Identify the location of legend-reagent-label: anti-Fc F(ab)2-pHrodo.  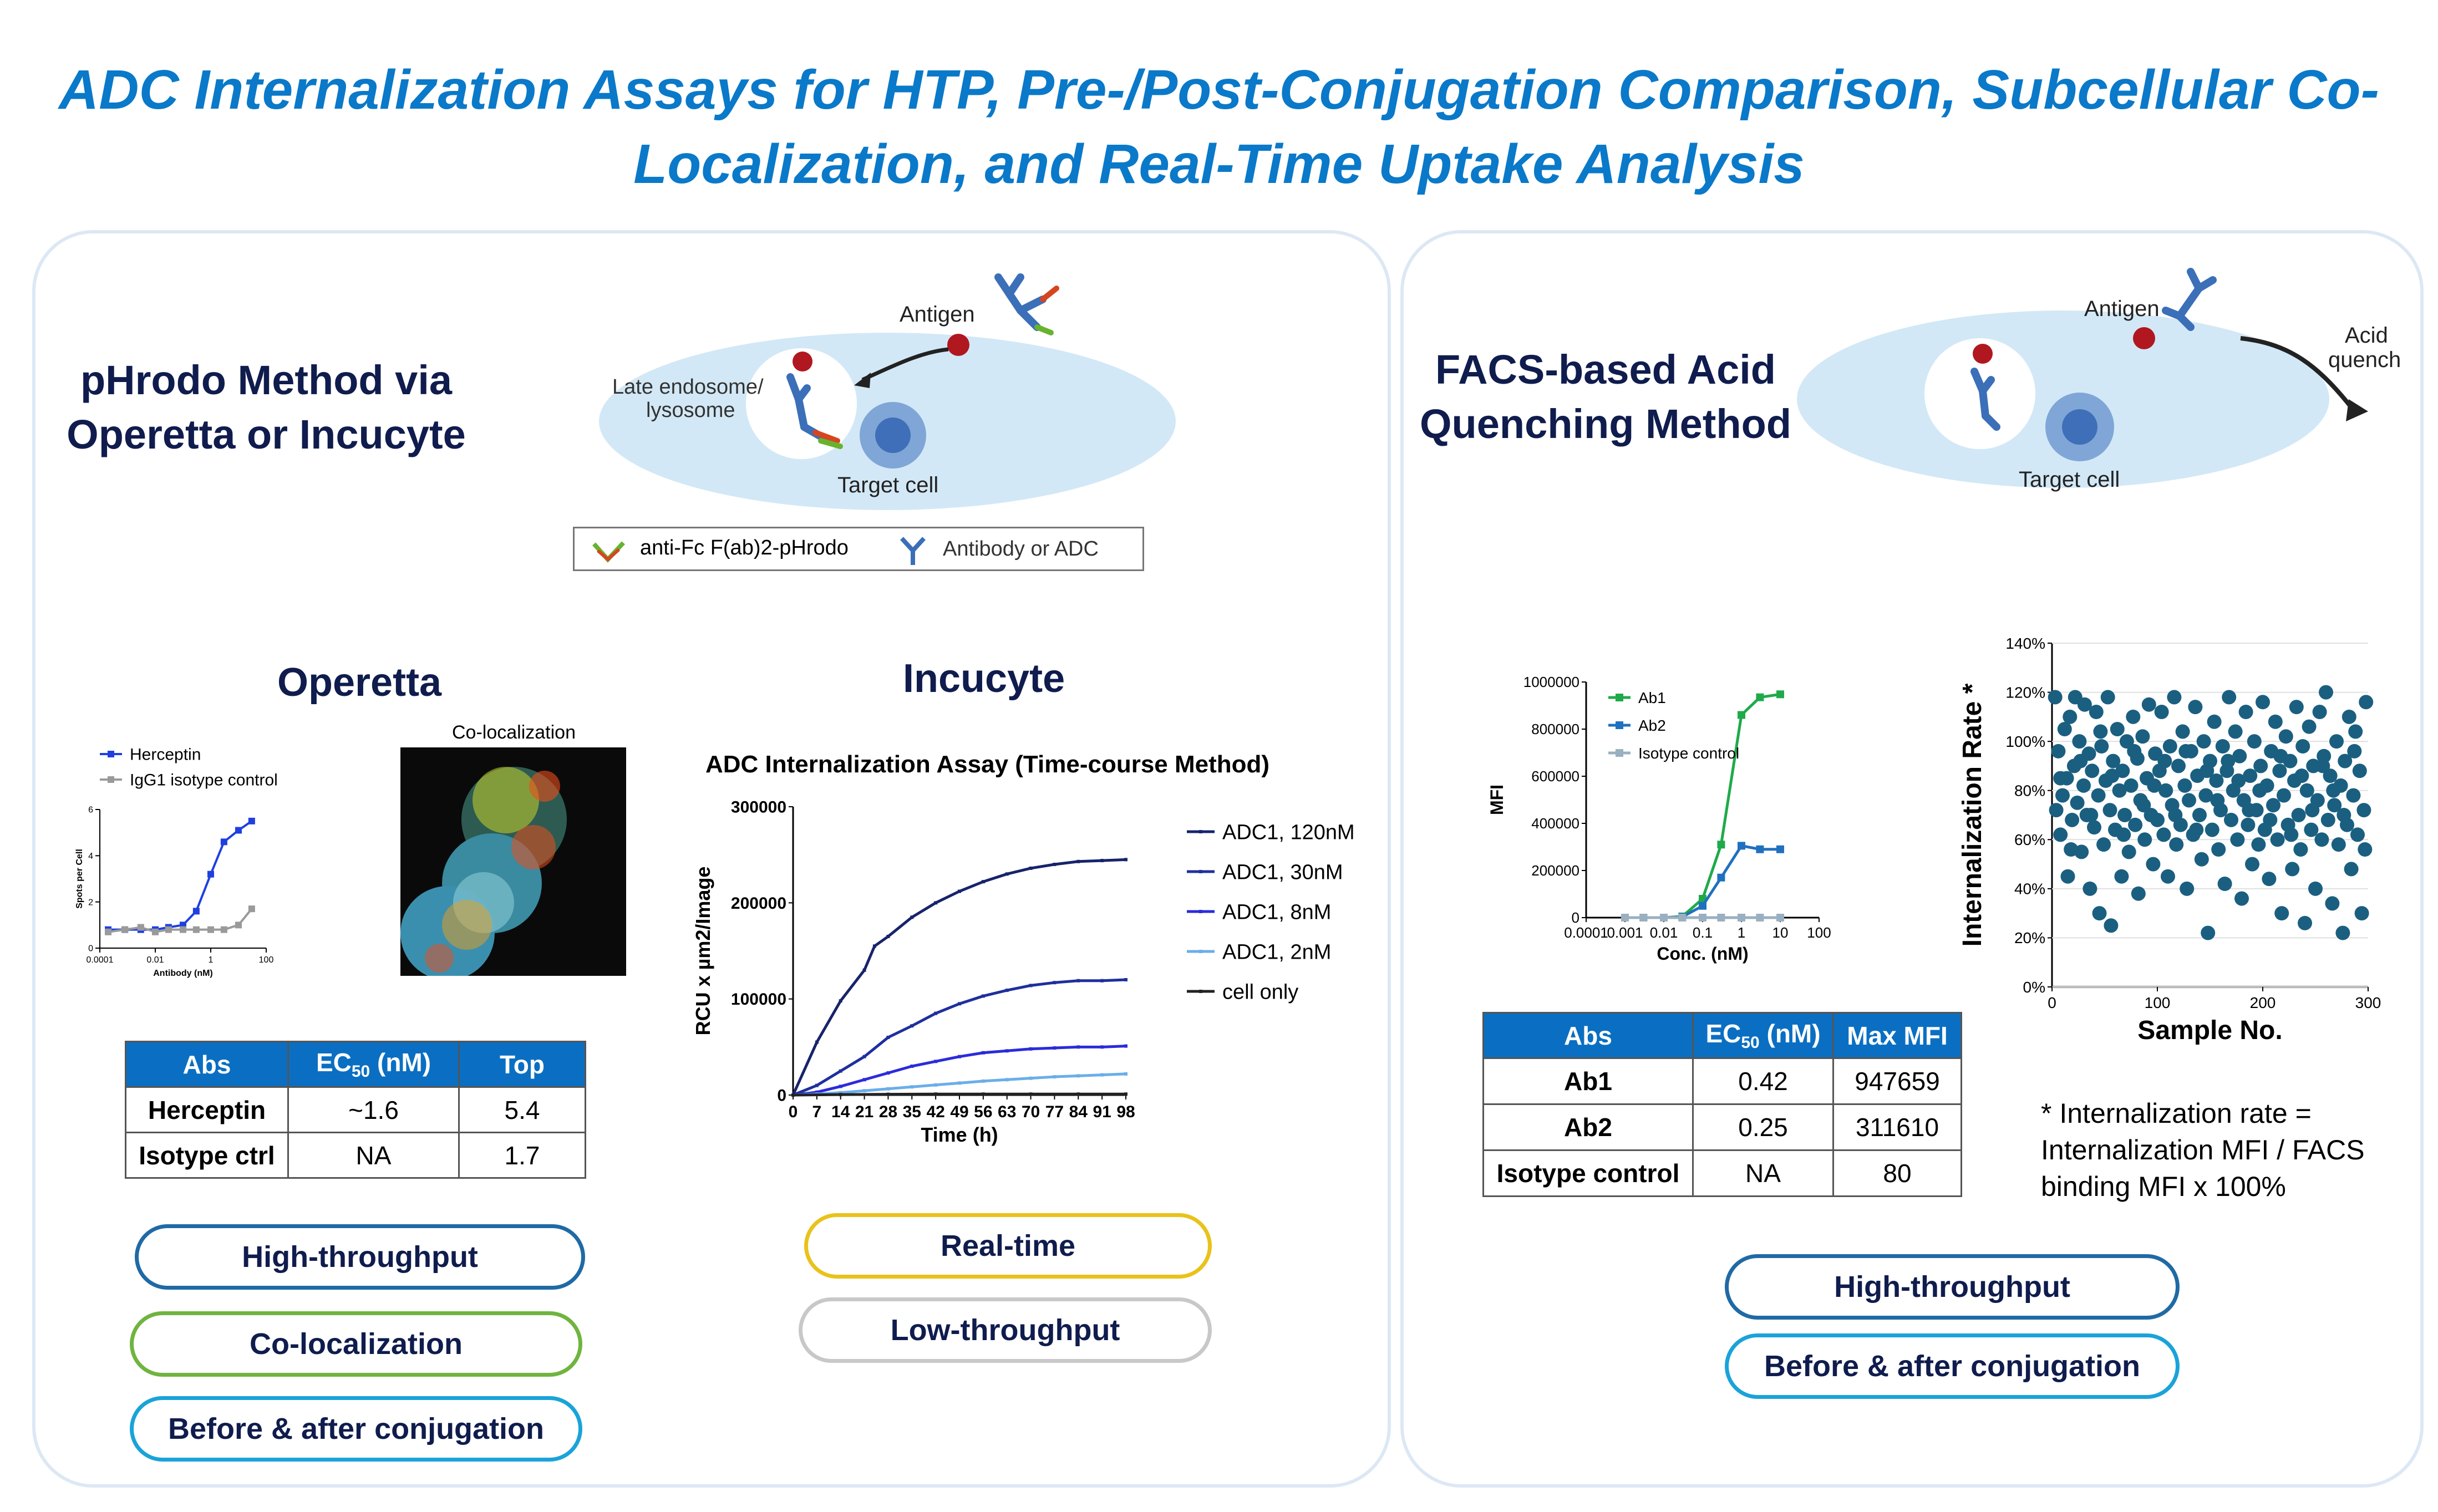
(745, 547).